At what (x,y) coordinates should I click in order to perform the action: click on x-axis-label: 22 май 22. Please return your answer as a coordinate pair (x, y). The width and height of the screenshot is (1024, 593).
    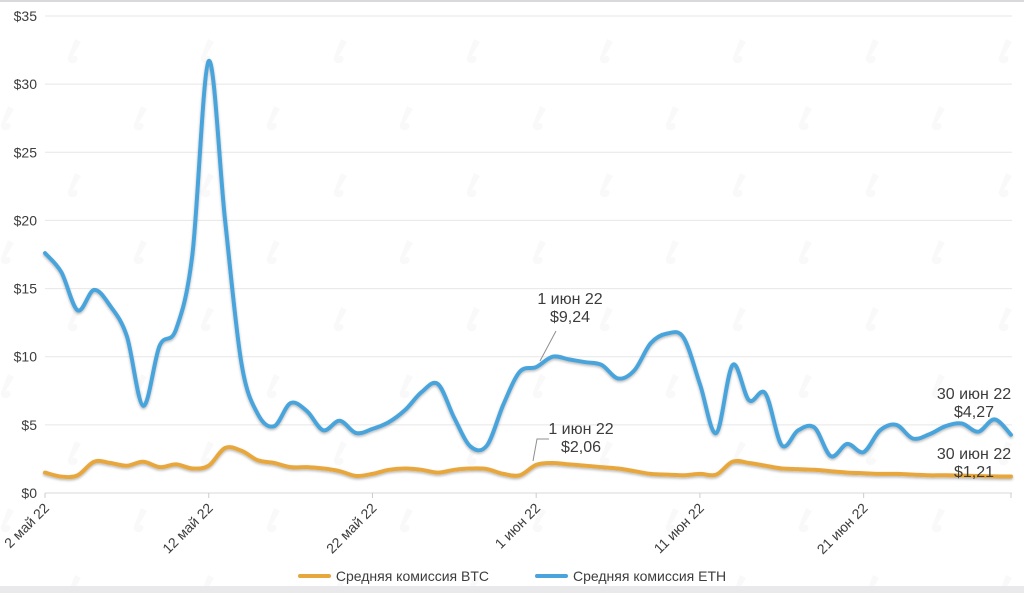
    Looking at the image, I should click on (351, 528).